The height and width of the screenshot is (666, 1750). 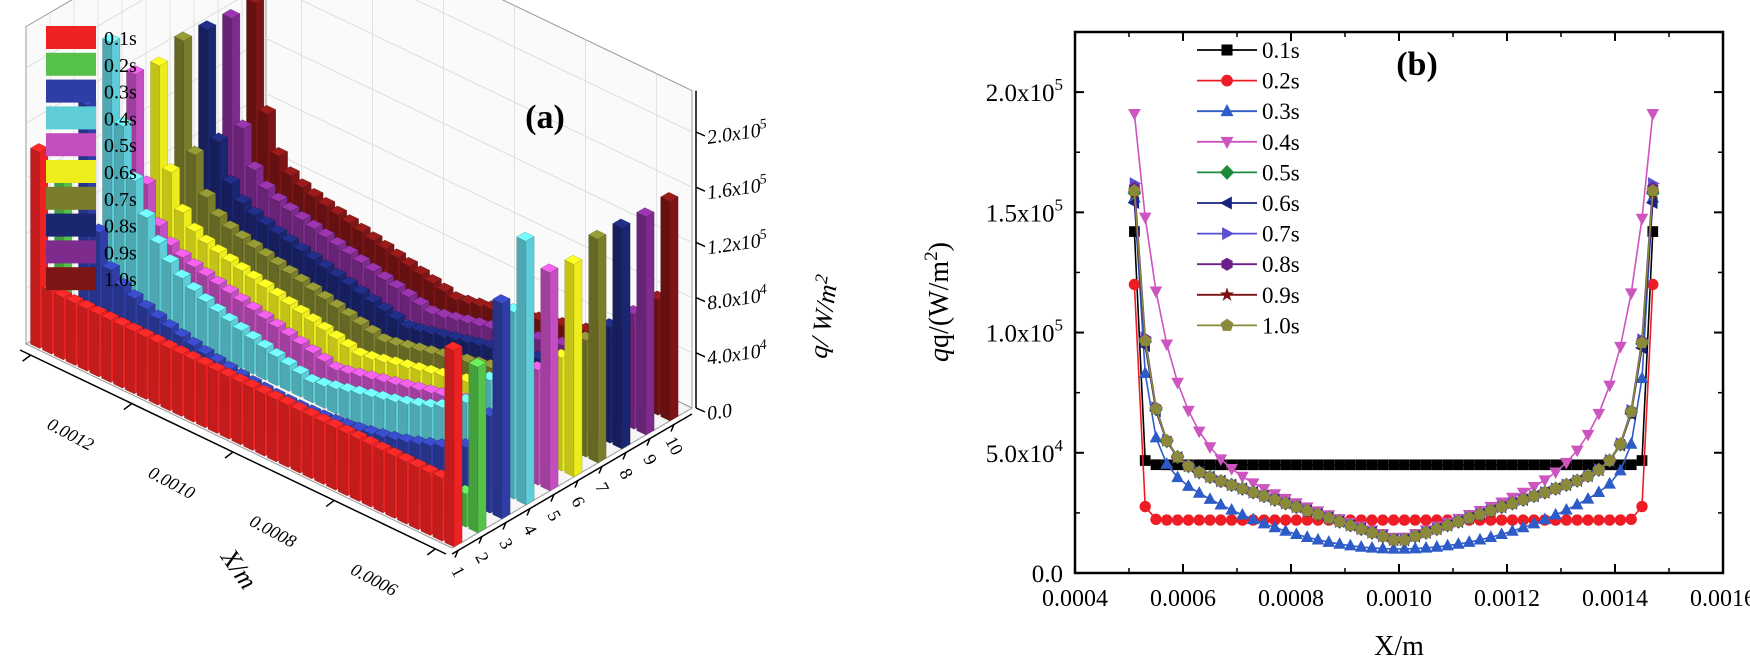 What do you see at coordinates (91, 64) in the screenshot?
I see `legend-item-0.2s: 0.2s` at bounding box center [91, 64].